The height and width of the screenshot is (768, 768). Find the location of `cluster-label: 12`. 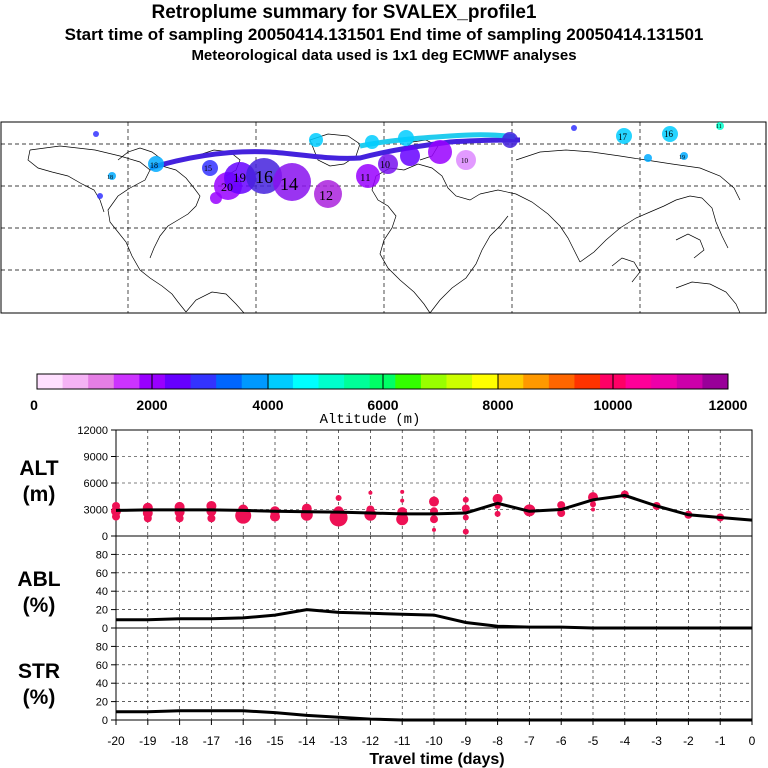

cluster-label: 12 is located at coordinates (326, 196).